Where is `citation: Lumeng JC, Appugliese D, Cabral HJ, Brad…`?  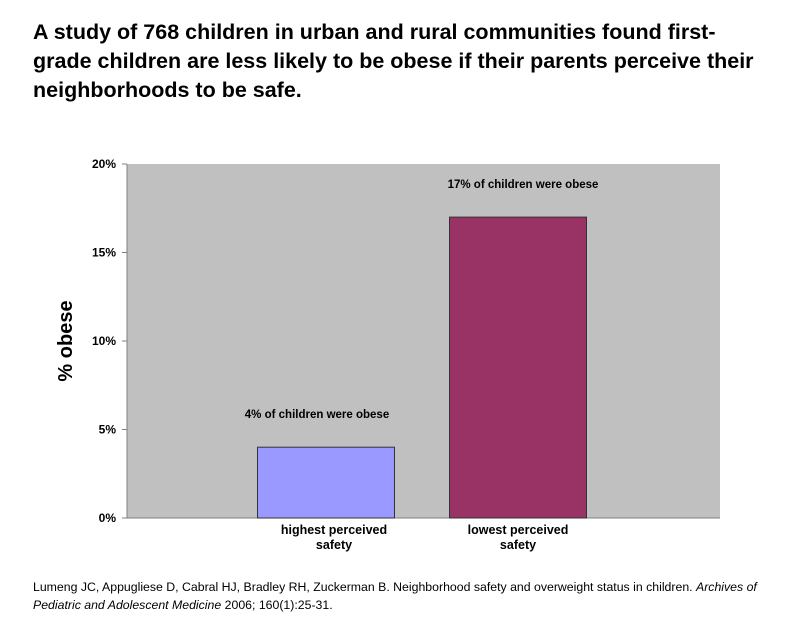 citation: Lumeng JC, Appugliese D, Cabral HJ, Brad… is located at coordinates (403, 596).